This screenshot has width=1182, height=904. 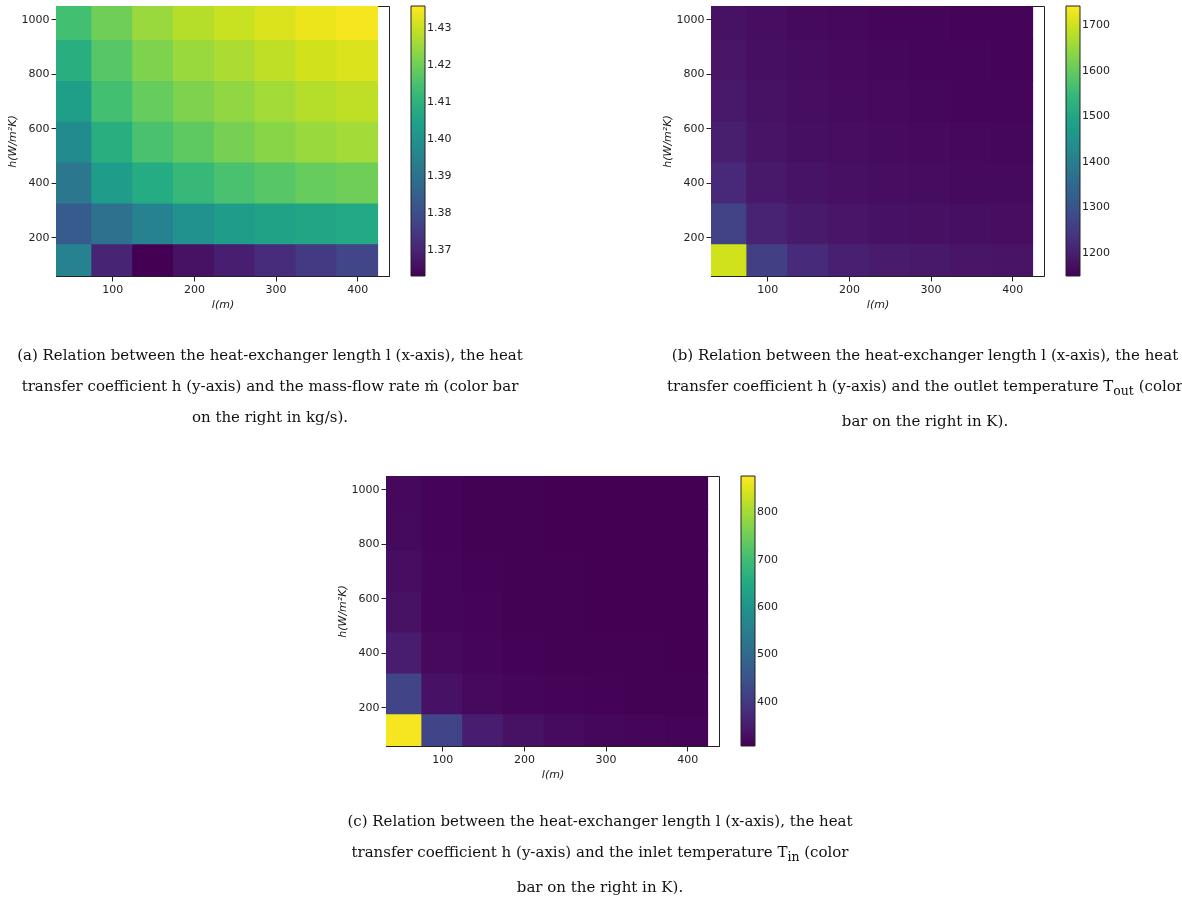 What do you see at coordinates (767, 654) in the screenshot?
I see `color-bar-label: 500` at bounding box center [767, 654].